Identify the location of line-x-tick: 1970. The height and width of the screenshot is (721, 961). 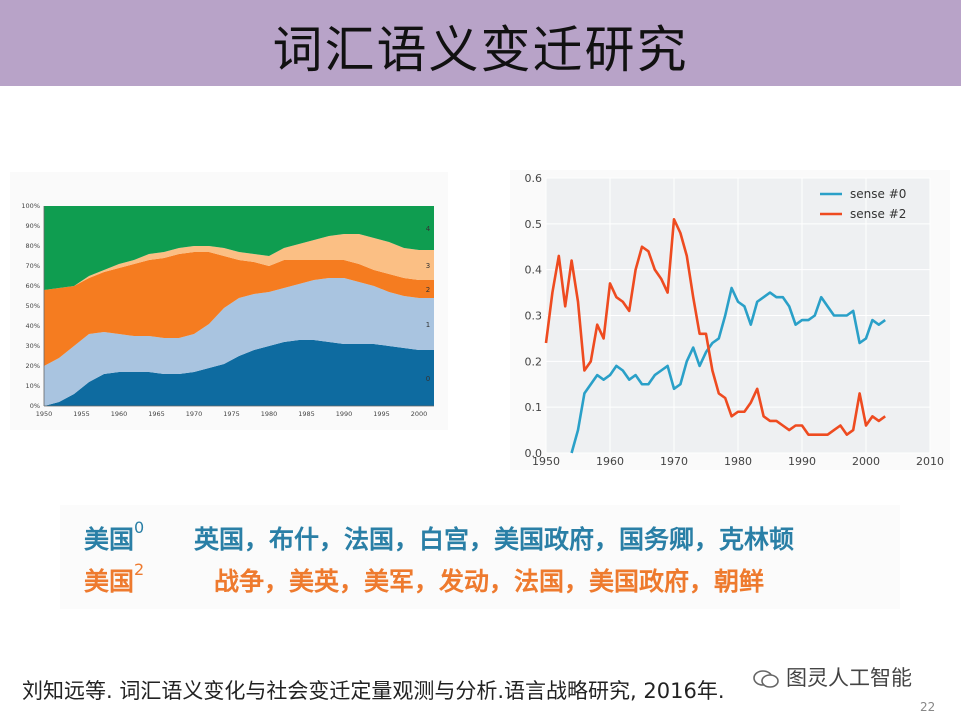
(674, 461).